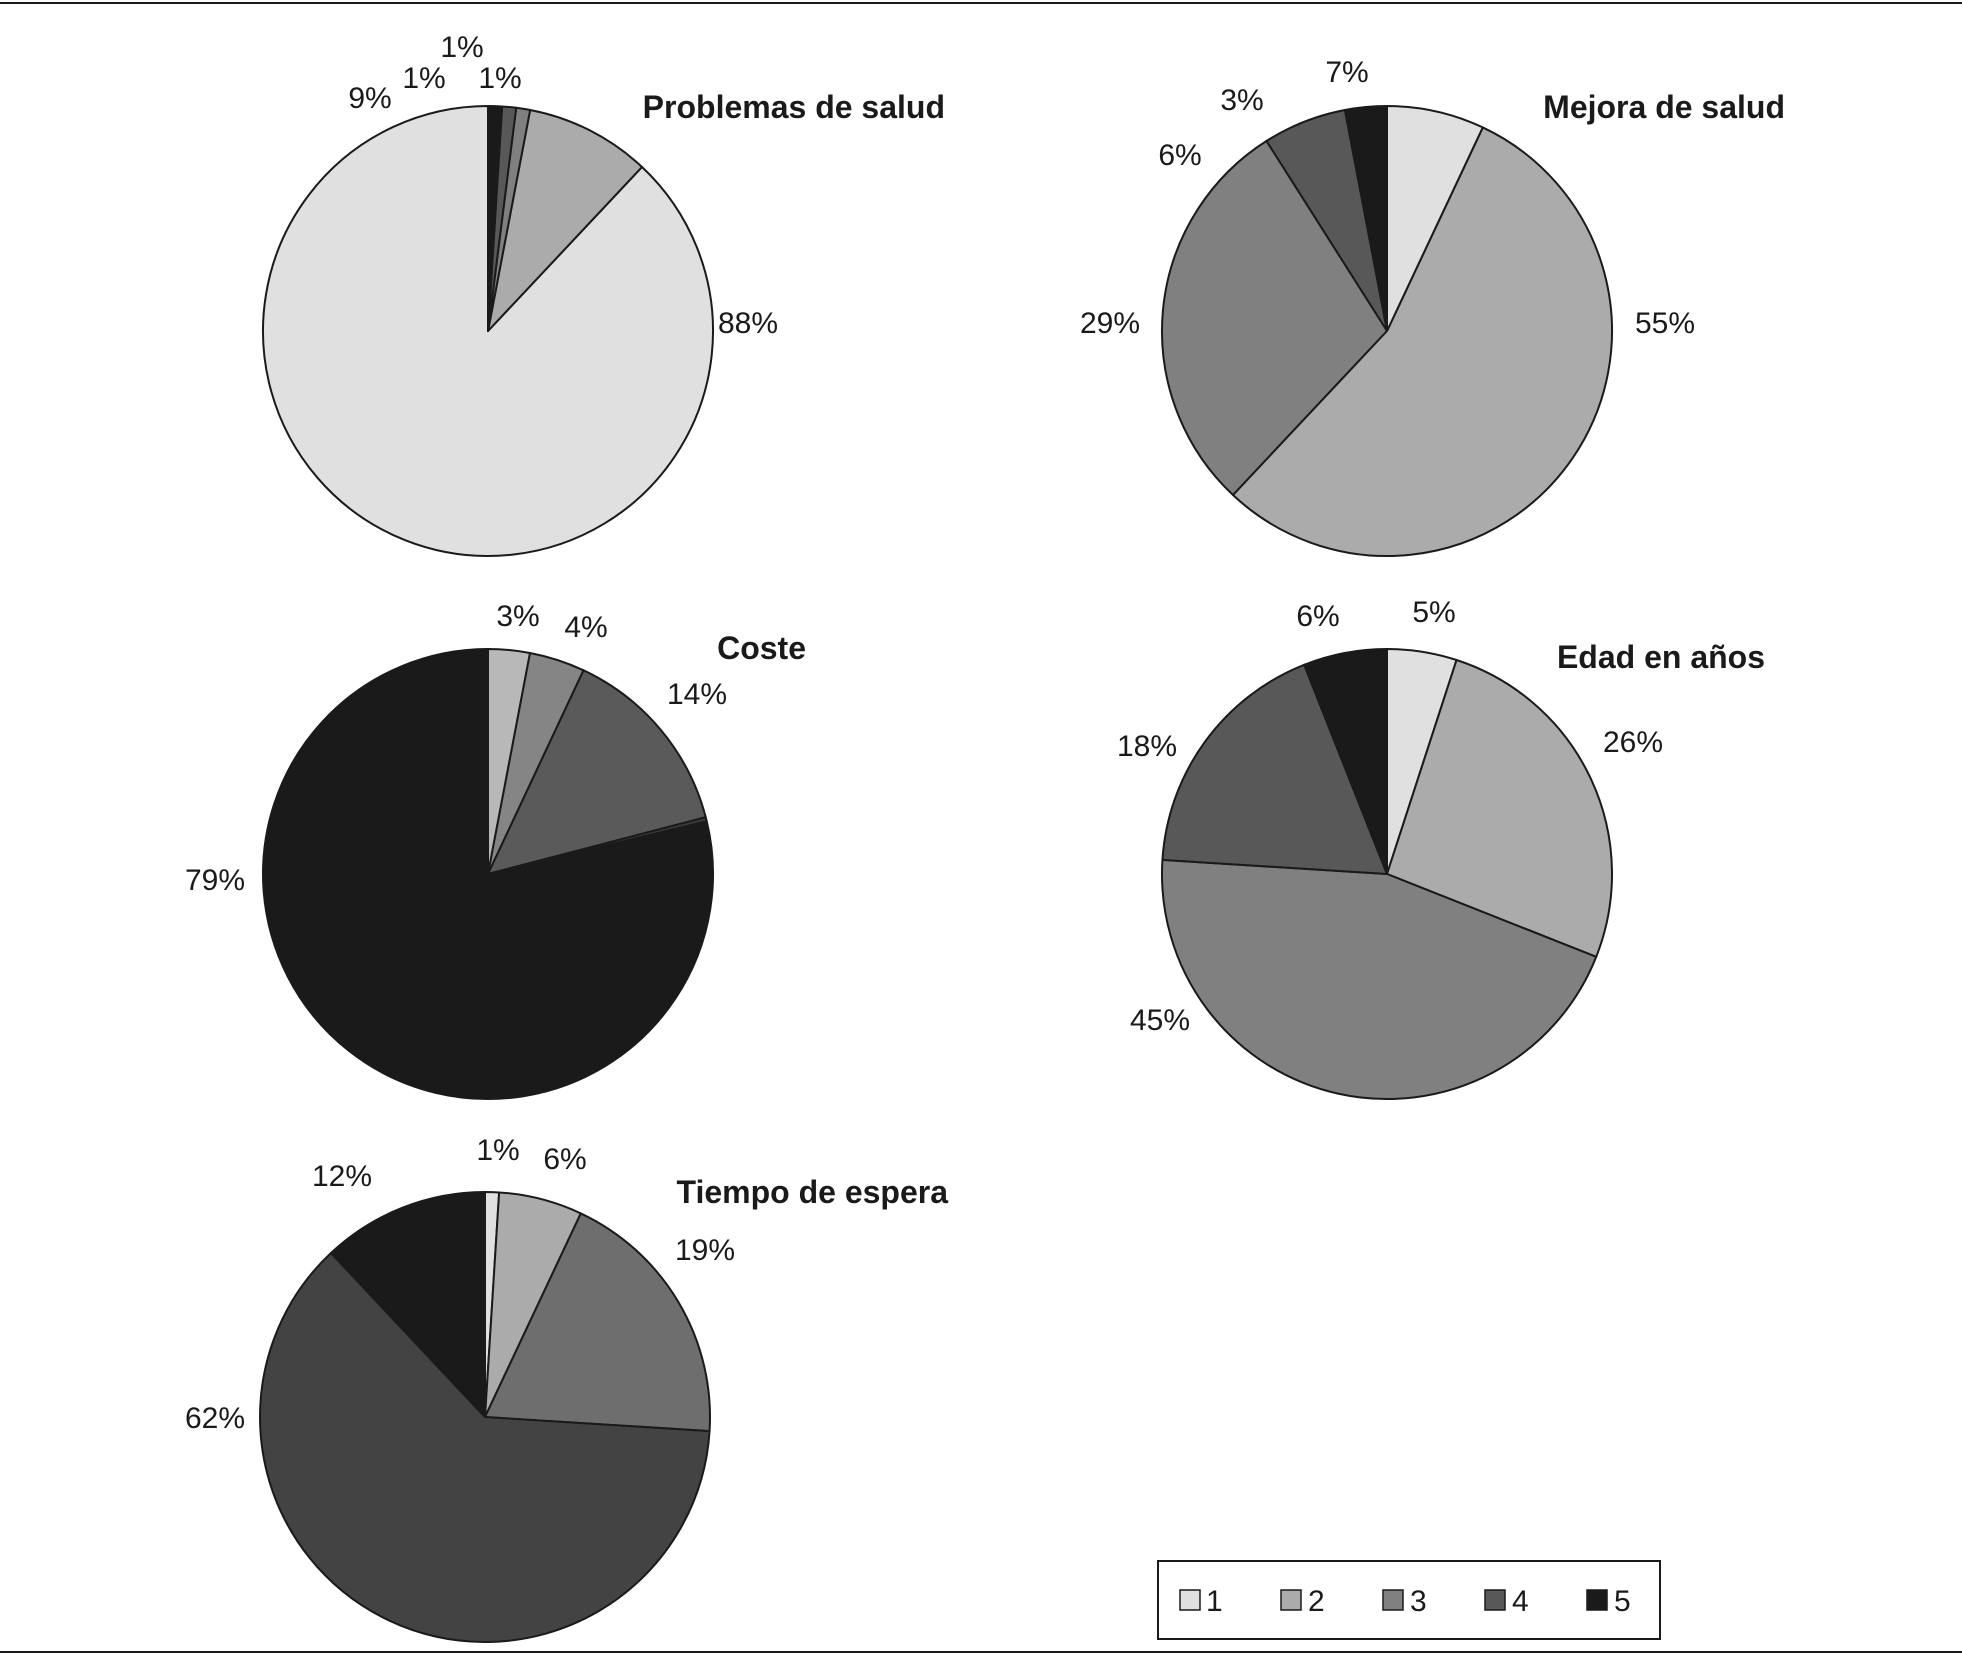 This screenshot has width=1962, height=1654. What do you see at coordinates (1633, 742) in the screenshot?
I see `pie-label-edad-en-anos-2: 26%` at bounding box center [1633, 742].